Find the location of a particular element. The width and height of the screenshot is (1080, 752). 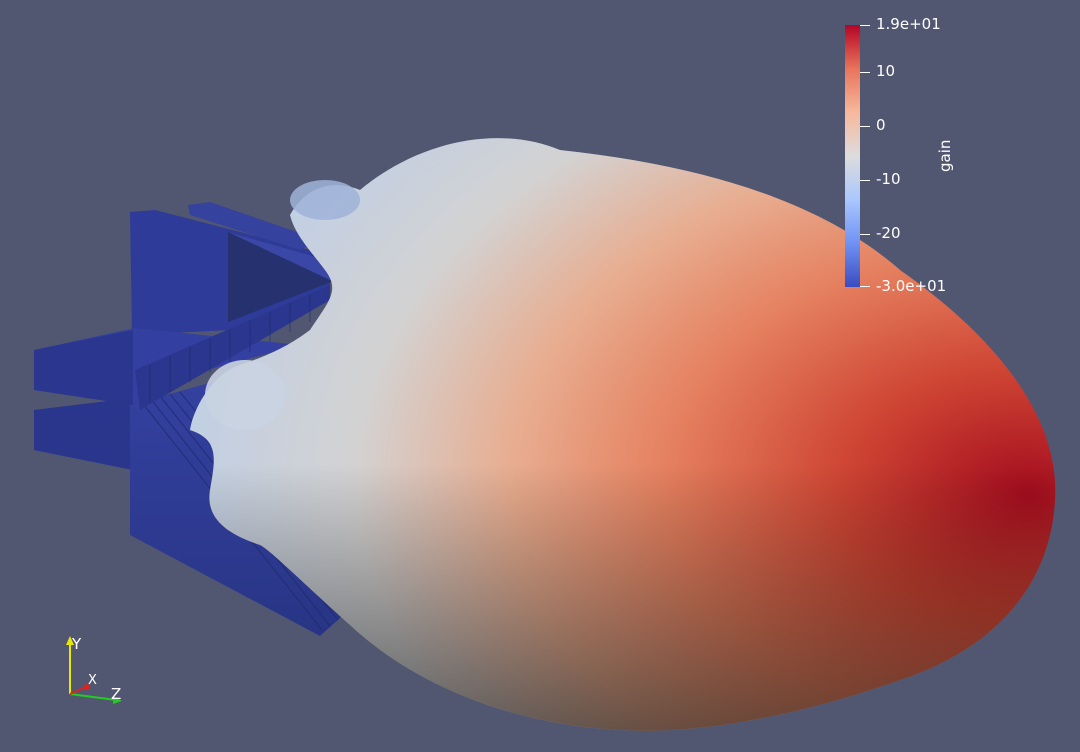

colorbar-label-min: -3.0e+01 is located at coordinates (911, 286).